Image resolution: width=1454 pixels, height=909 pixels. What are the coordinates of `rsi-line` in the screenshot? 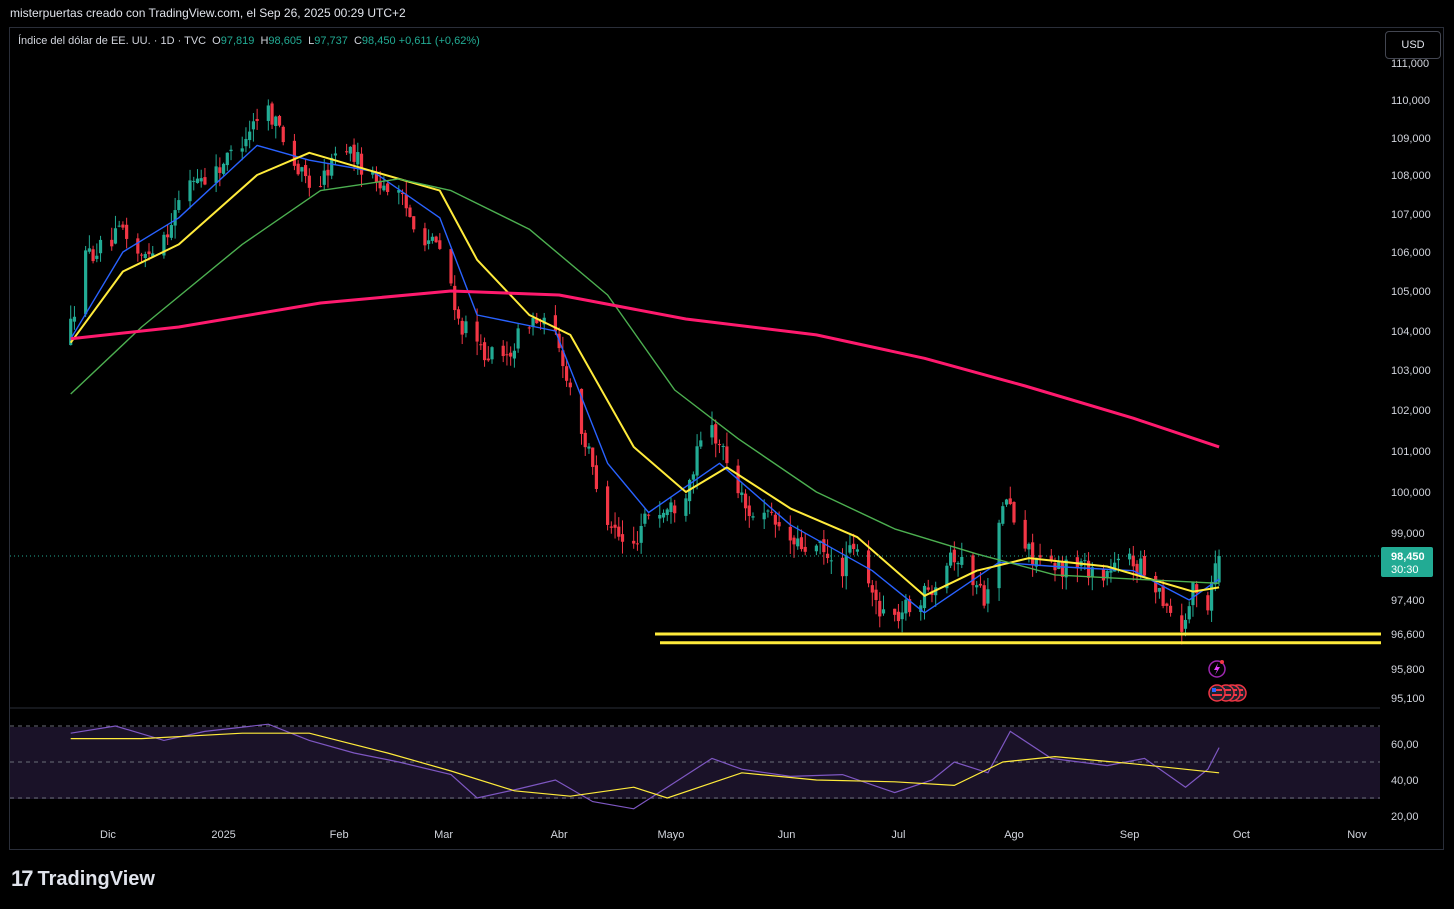 It's located at (645, 766).